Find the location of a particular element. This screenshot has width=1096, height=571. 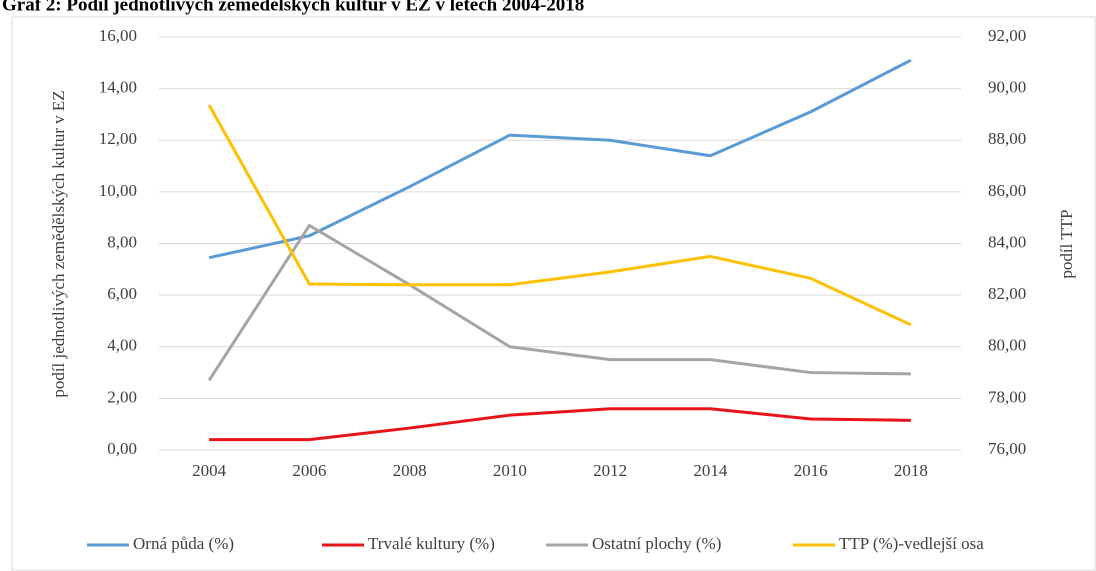

y-tick-label: 6,00 is located at coordinates (122, 293).